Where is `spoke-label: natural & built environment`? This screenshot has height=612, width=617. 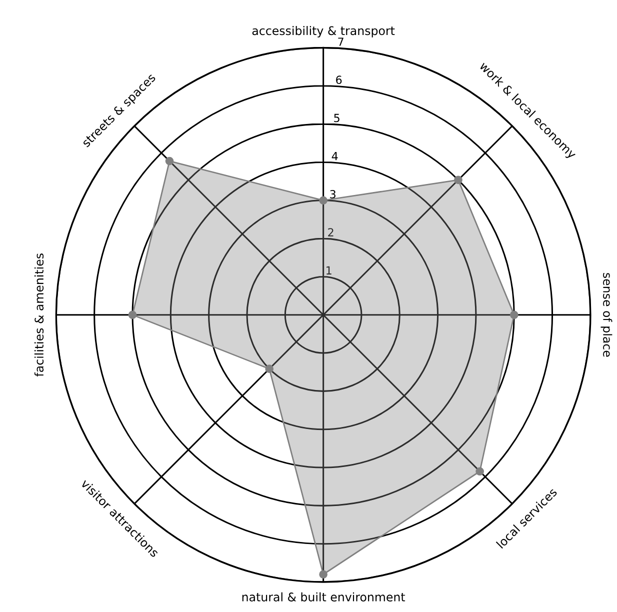 spoke-label: natural & built environment is located at coordinates (324, 597).